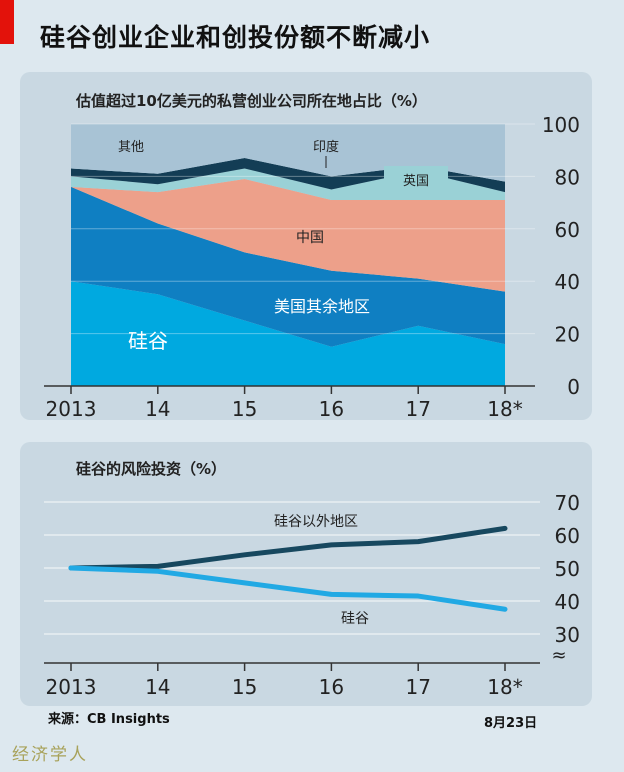 The height and width of the screenshot is (772, 624). I want to click on series-label-4: 印度, so click(326, 147).